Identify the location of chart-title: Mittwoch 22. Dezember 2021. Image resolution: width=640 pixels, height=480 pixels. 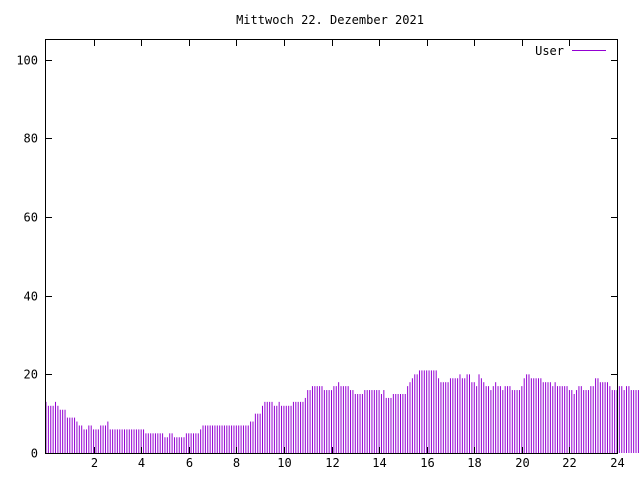
(330, 20).